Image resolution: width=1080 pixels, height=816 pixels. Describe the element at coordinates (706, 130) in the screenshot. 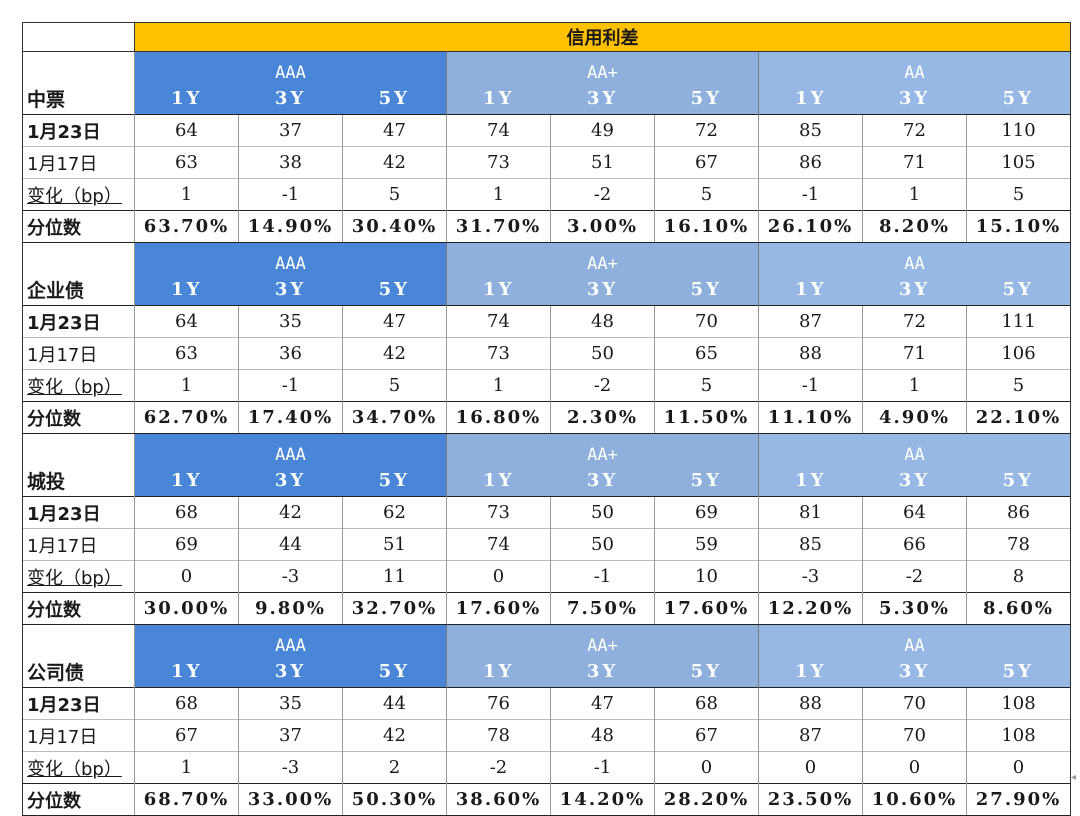

I see `table-cell: 72` at that location.